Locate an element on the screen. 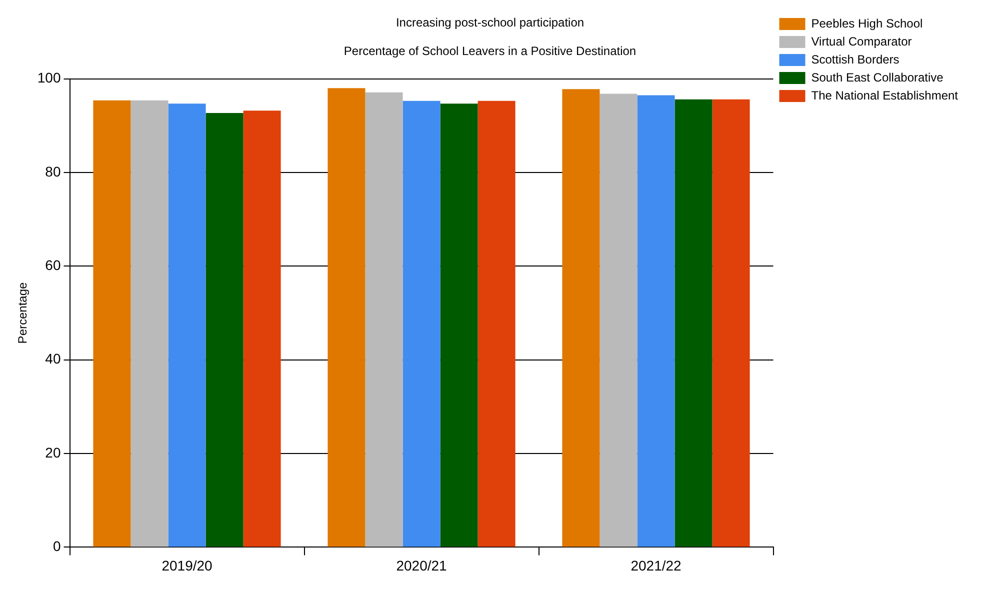 This screenshot has width=984, height=590. legend-label: Virtual Comparator is located at coordinates (861, 41).